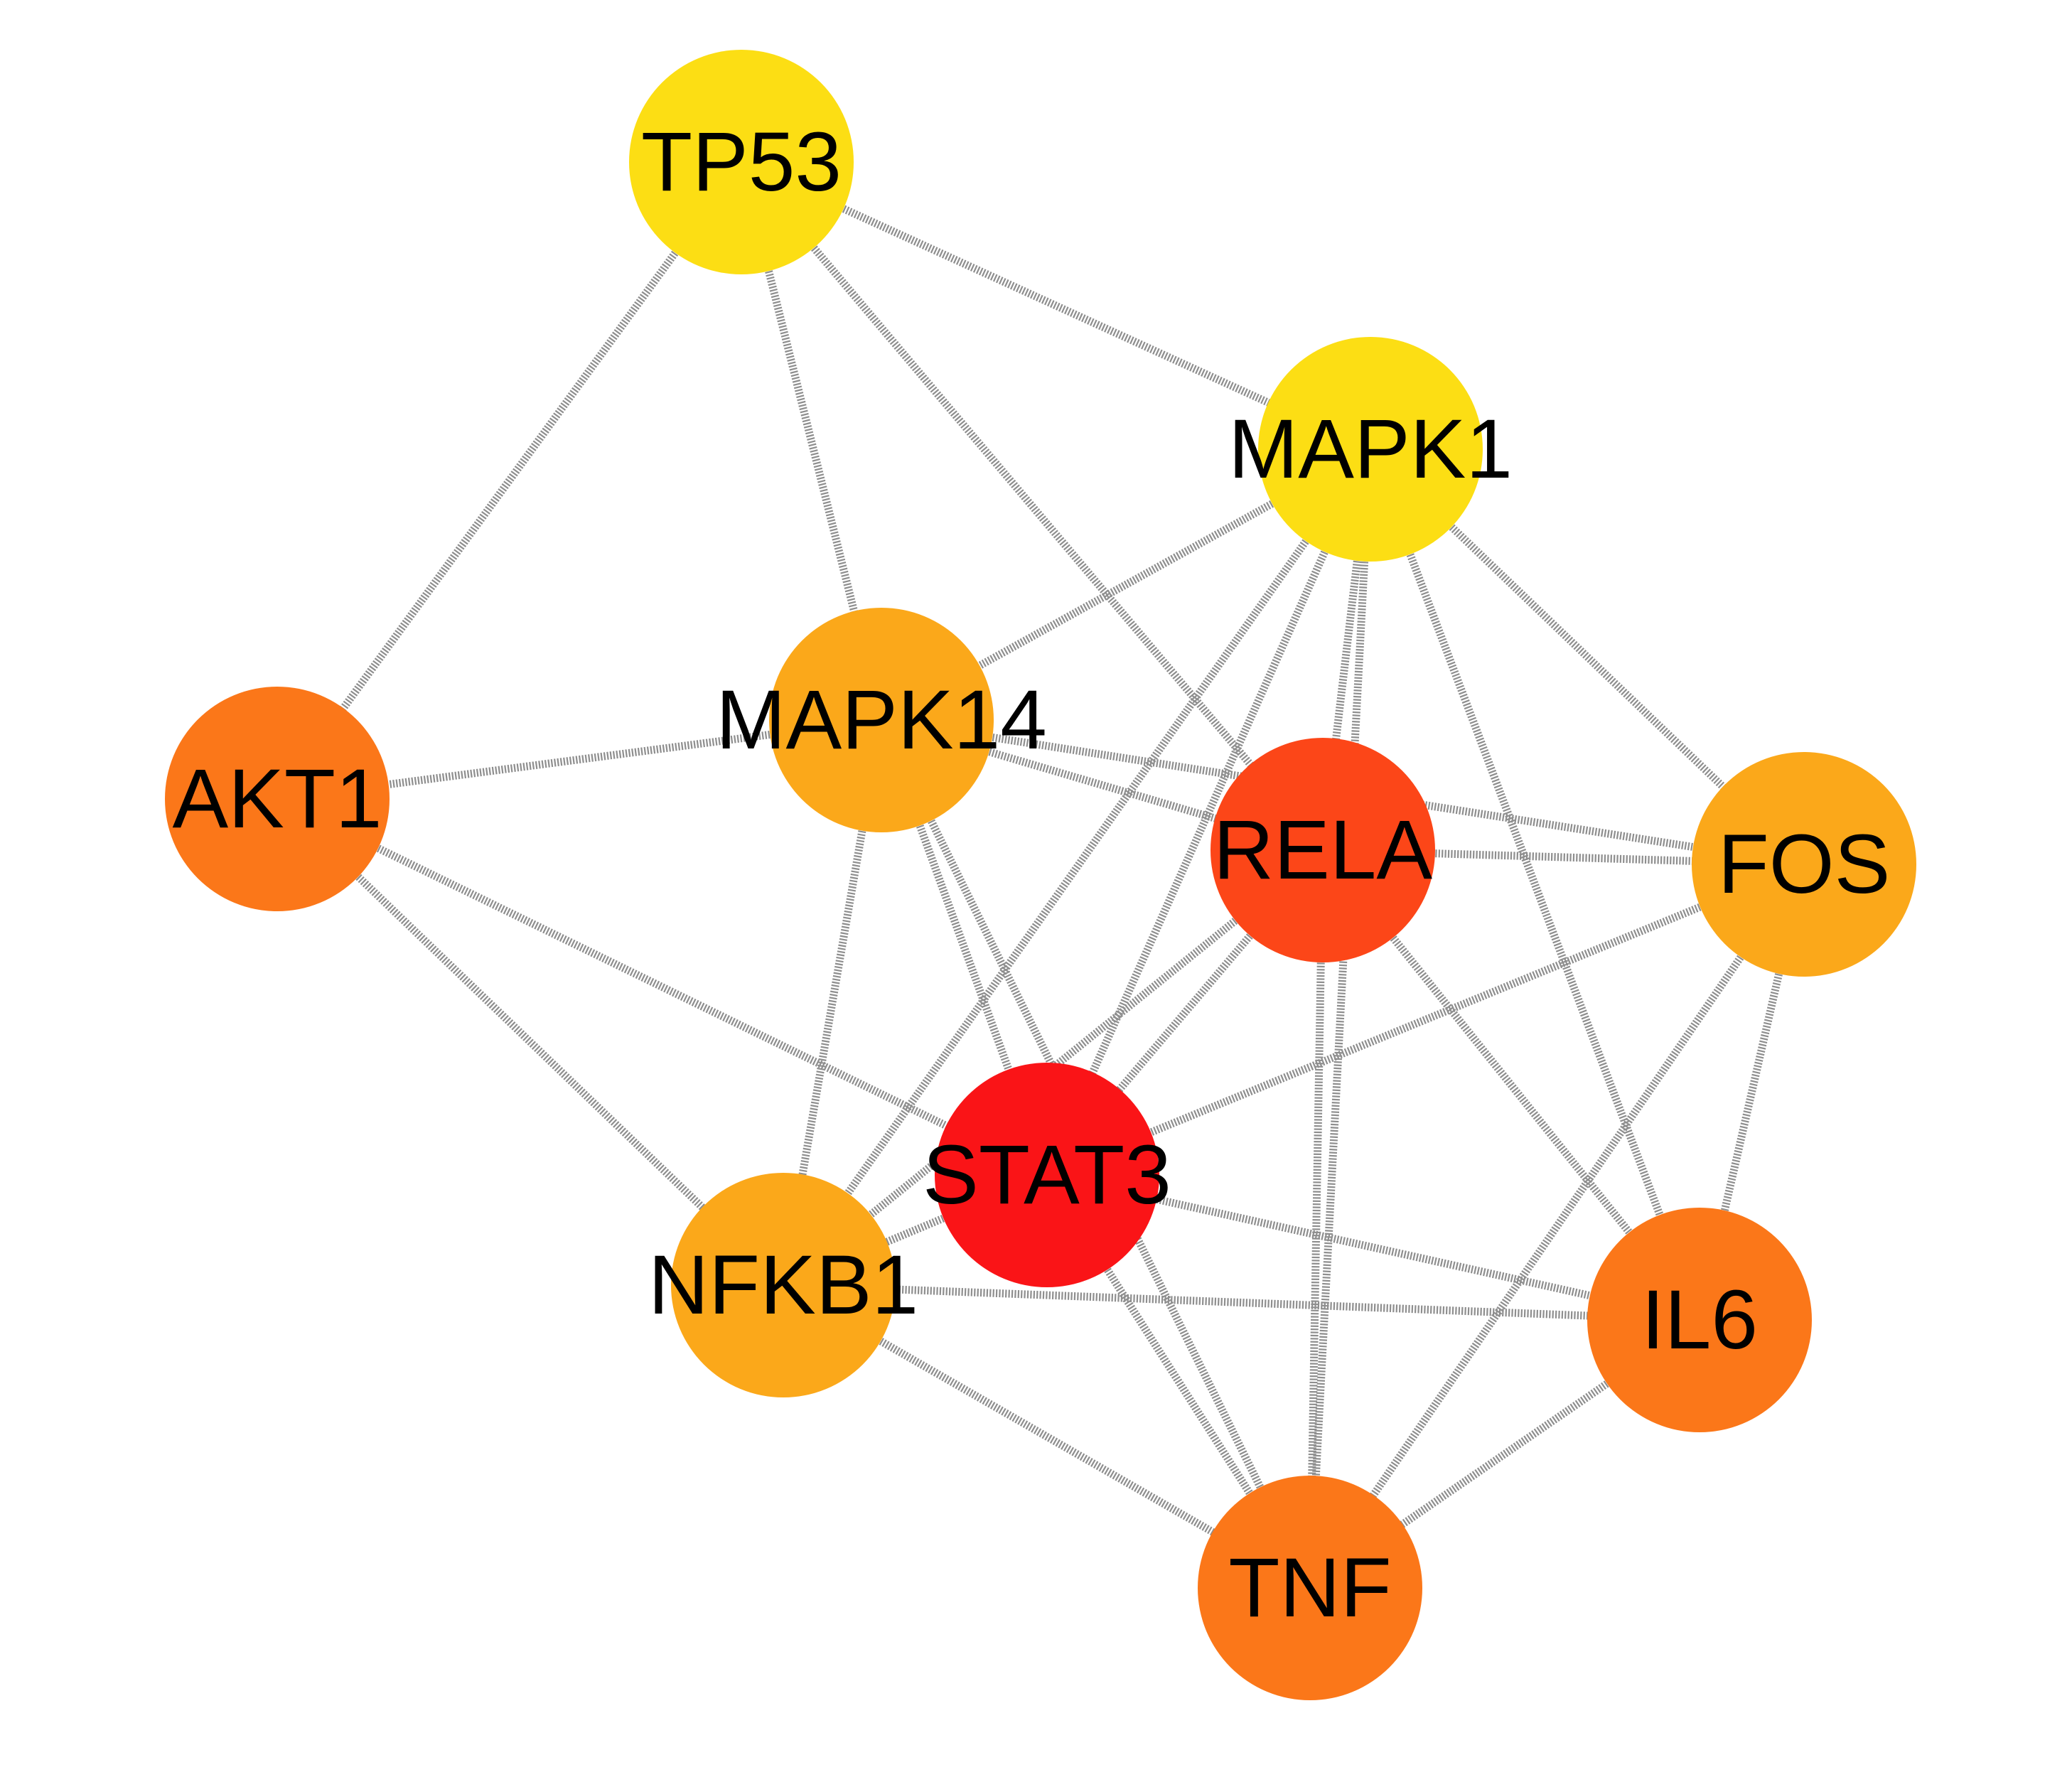  I want to click on edge-mapk1-il6, so click(1535, 884).